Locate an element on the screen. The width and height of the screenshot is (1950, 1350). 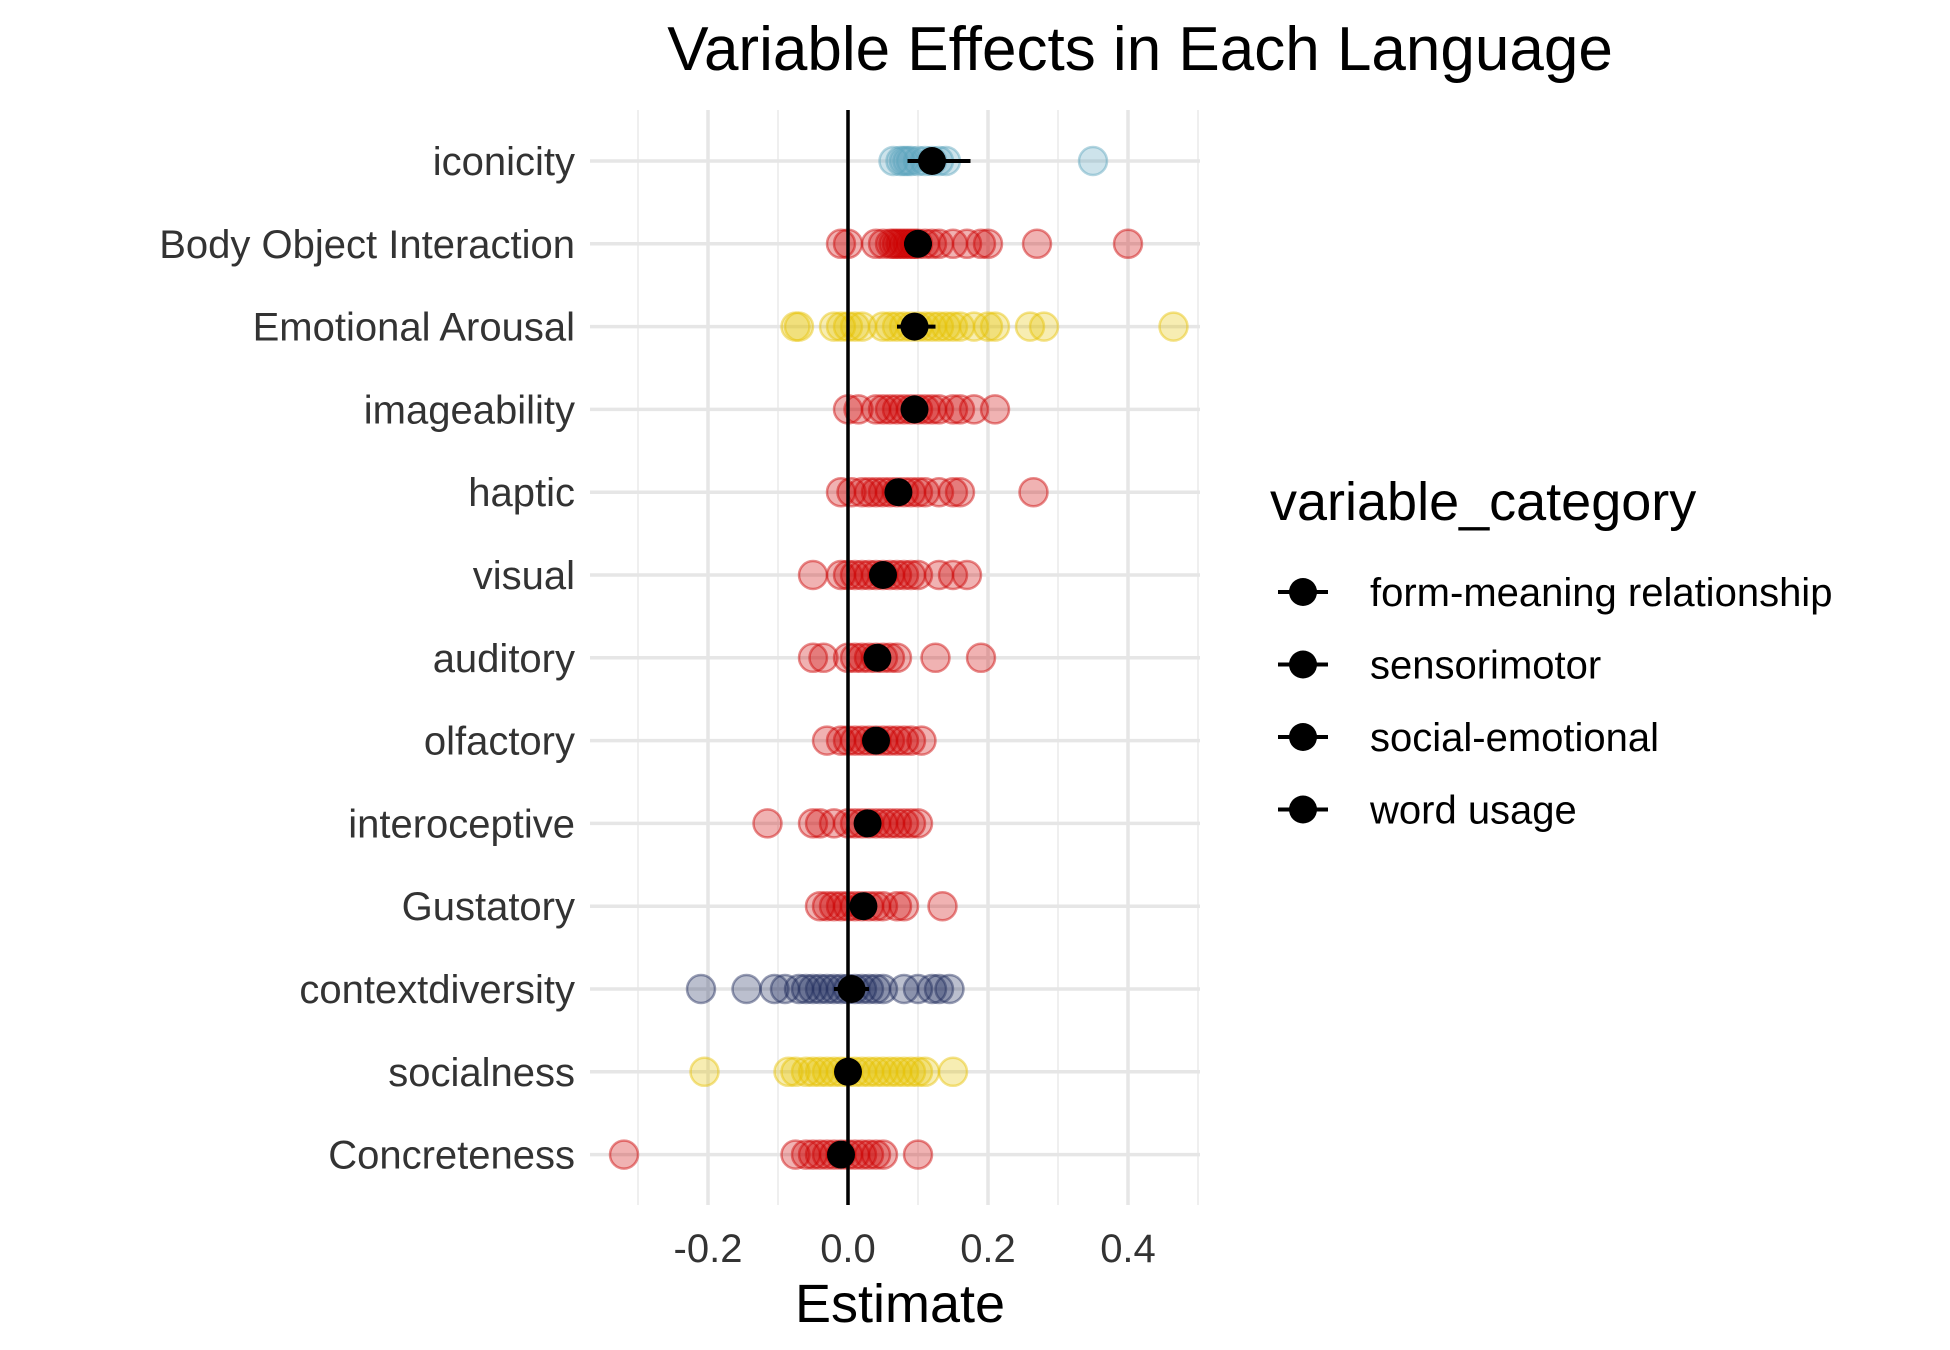
y-tick-label: Emotional Arousal is located at coordinates (414, 328).